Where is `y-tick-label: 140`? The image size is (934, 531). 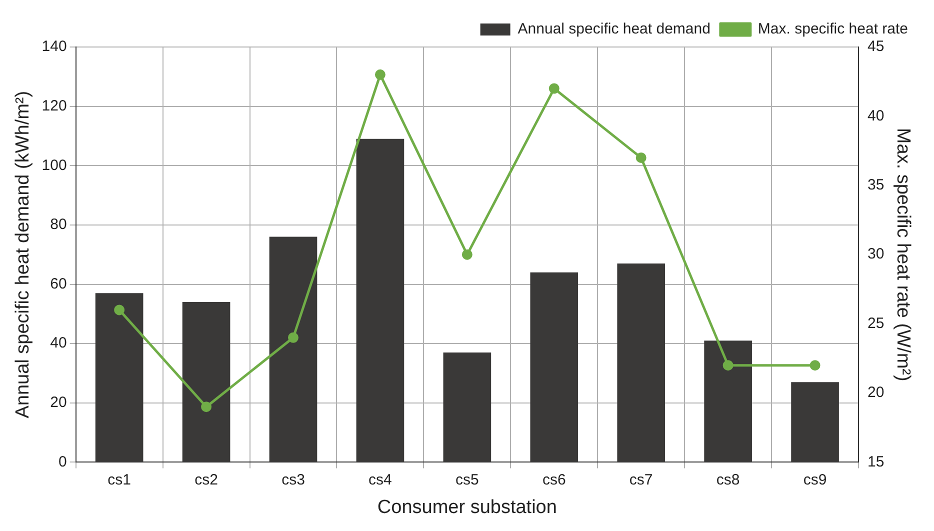 y-tick-label: 140 is located at coordinates (54, 47).